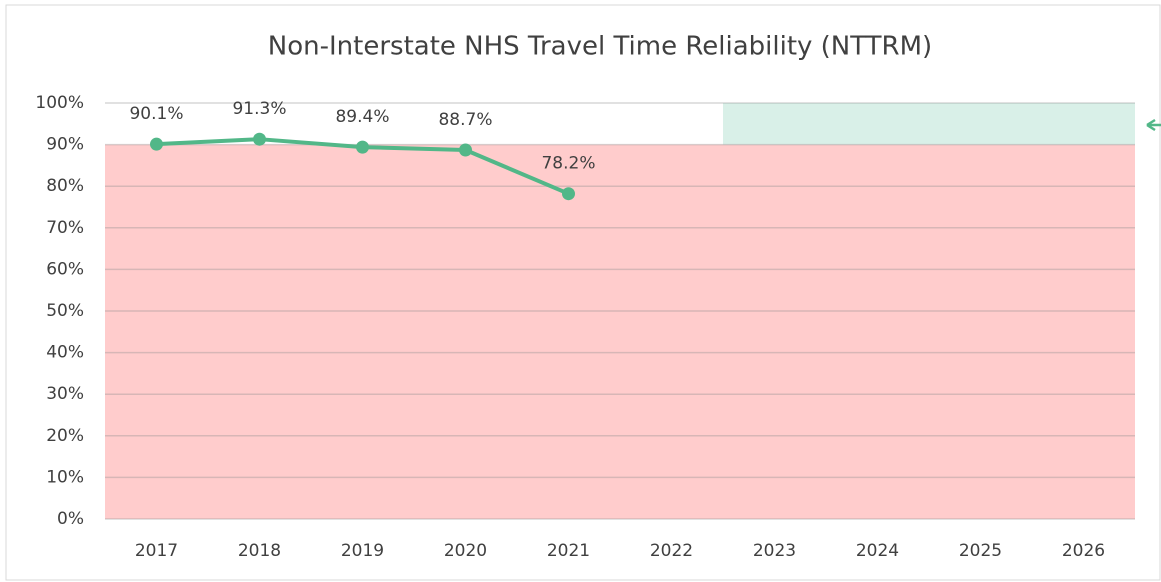 The height and width of the screenshot is (582, 1161). I want to click on x-tick-label: 2019, so click(362, 551).